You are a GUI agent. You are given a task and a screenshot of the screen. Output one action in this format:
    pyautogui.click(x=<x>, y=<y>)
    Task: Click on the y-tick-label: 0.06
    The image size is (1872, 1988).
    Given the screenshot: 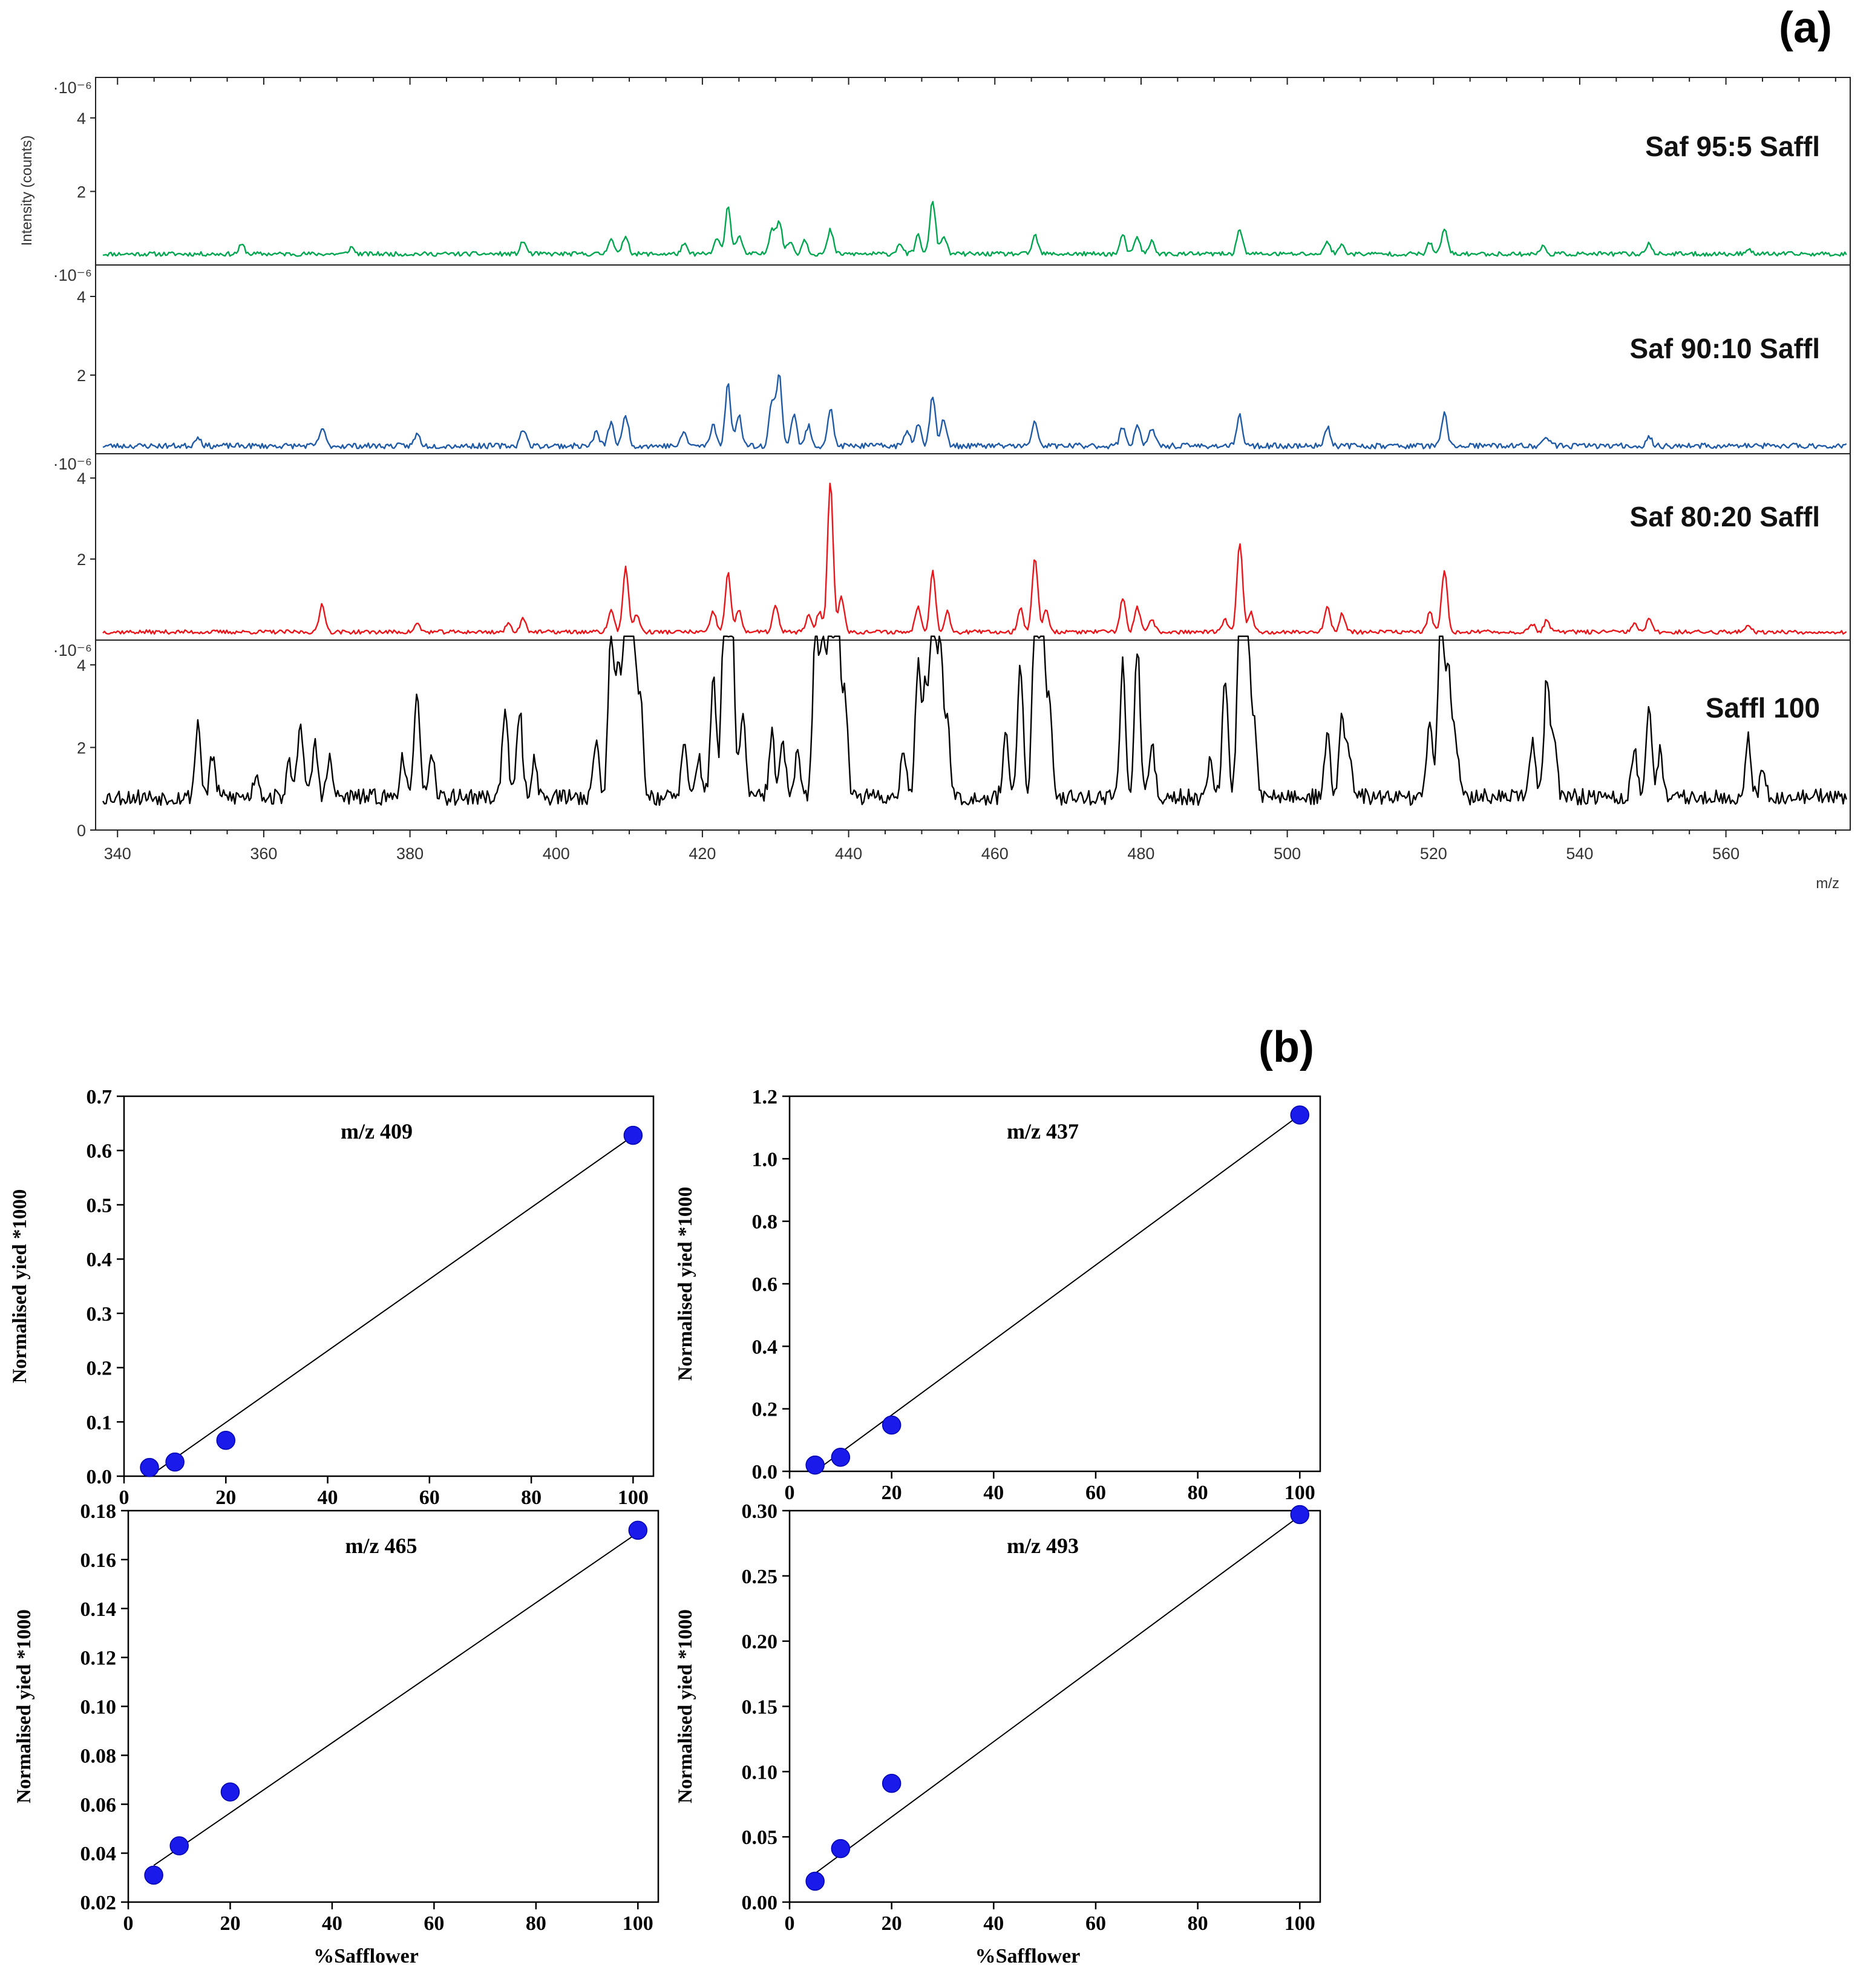 What is the action you would take?
    pyautogui.click(x=98, y=1805)
    